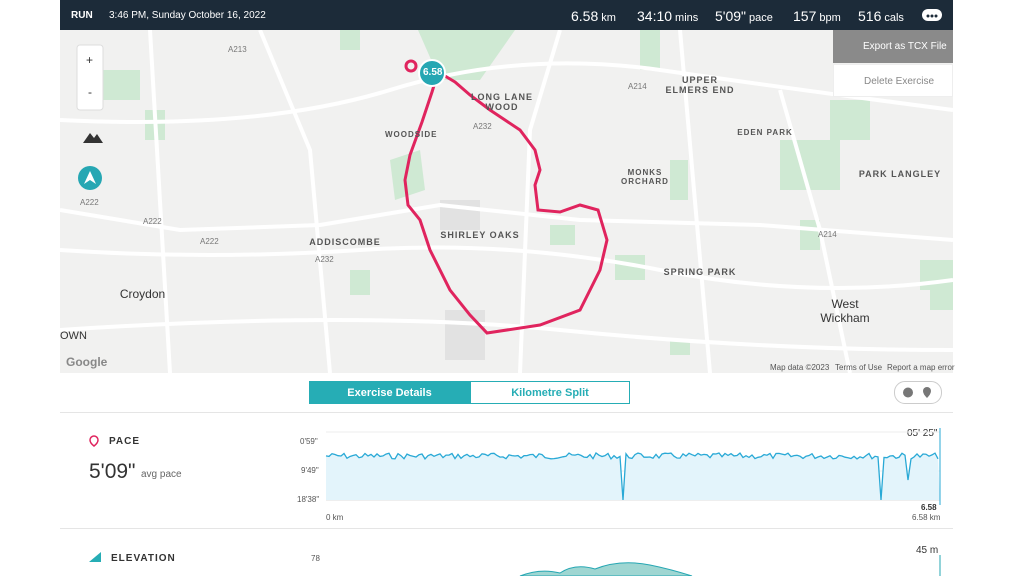  Describe the element at coordinates (335, 517) in the screenshot. I see `x-label: 0 km` at that location.